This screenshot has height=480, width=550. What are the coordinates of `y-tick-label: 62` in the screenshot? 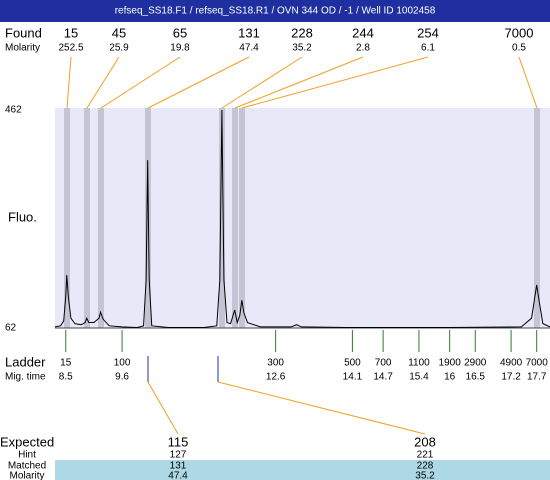 It's located at (11, 328).